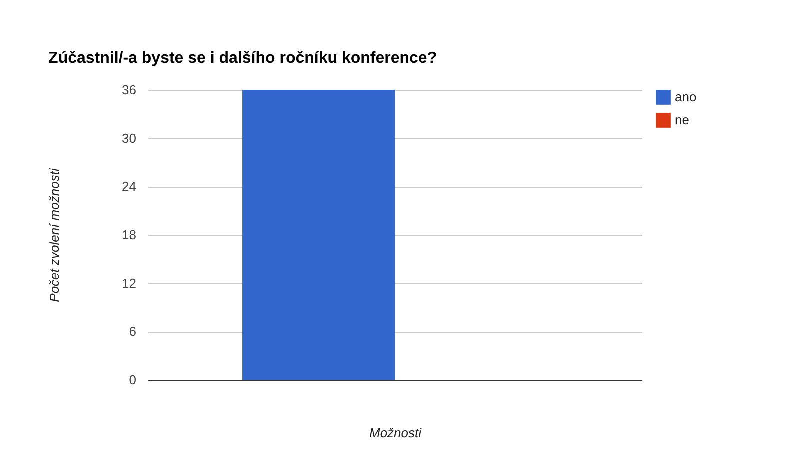  What do you see at coordinates (396, 433) in the screenshot?
I see `x-axis-title: Možnosti` at bounding box center [396, 433].